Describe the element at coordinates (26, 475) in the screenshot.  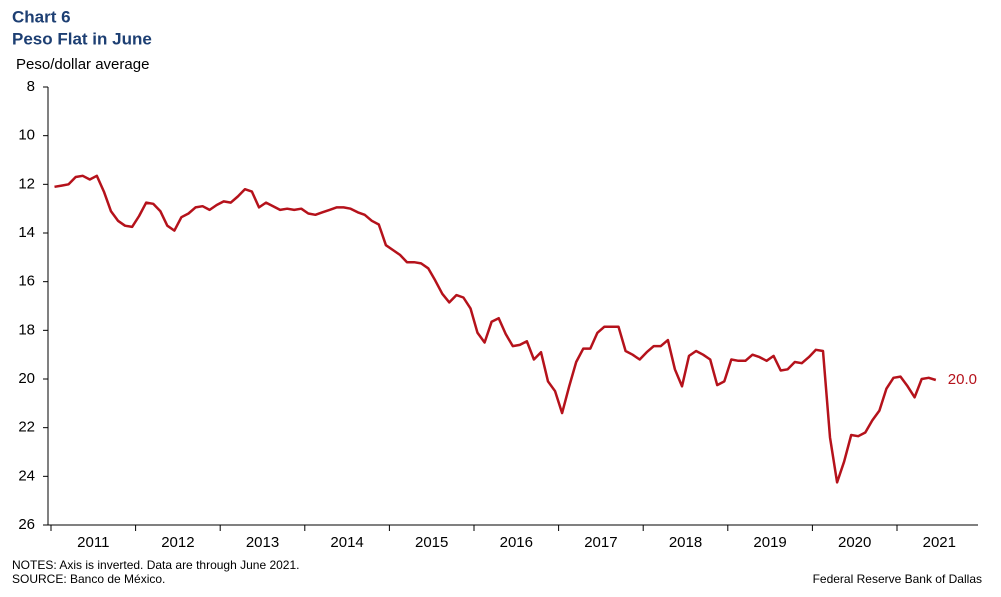
I see `y-tick-label: 24` at that location.